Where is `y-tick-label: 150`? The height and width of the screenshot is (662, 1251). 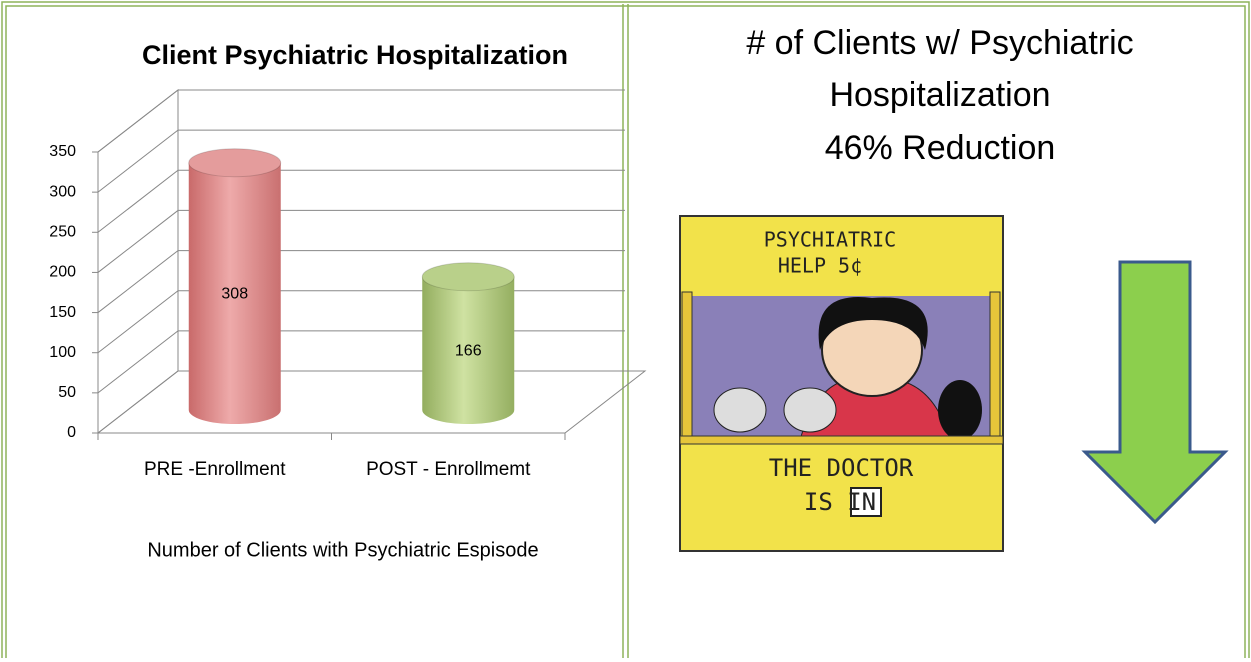 y-tick-label: 150 is located at coordinates (62, 312).